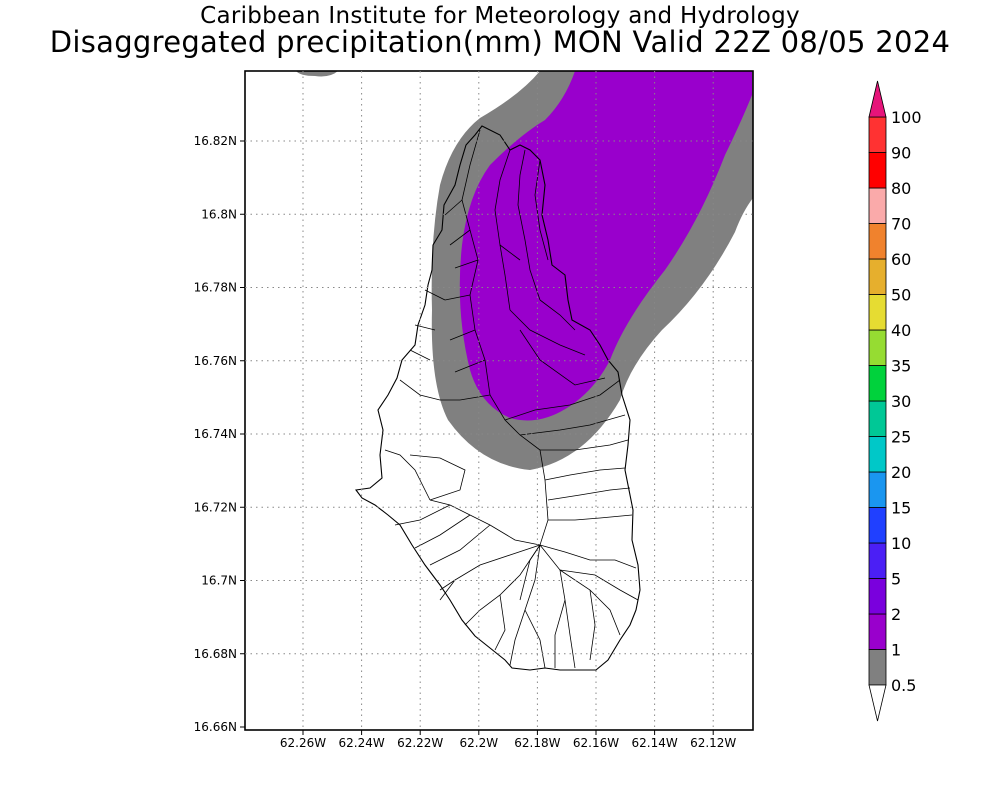 The height and width of the screenshot is (800, 1000). I want to click on lat-tick-label: 16.76N, so click(215, 361).